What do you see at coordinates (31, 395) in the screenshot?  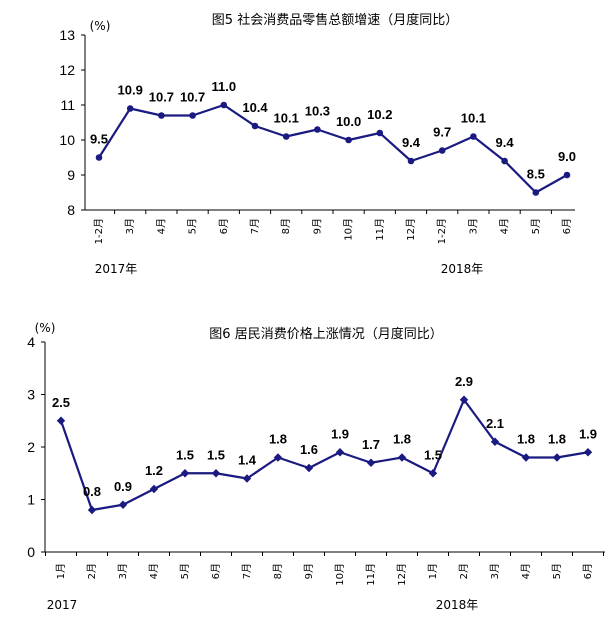 I see `y-tick-label: 3` at bounding box center [31, 395].